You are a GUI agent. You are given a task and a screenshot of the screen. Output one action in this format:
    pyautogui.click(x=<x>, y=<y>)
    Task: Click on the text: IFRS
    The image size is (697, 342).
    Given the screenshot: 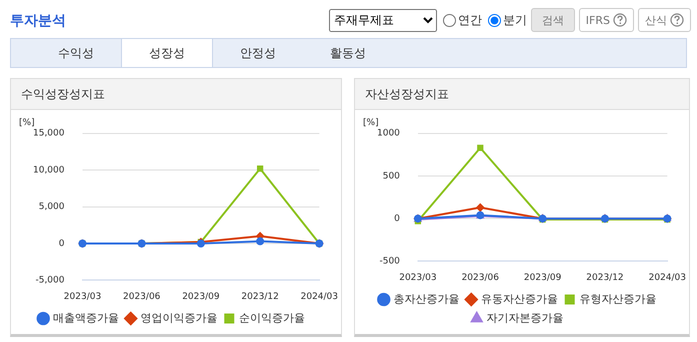 What is the action you would take?
    pyautogui.click(x=606, y=20)
    